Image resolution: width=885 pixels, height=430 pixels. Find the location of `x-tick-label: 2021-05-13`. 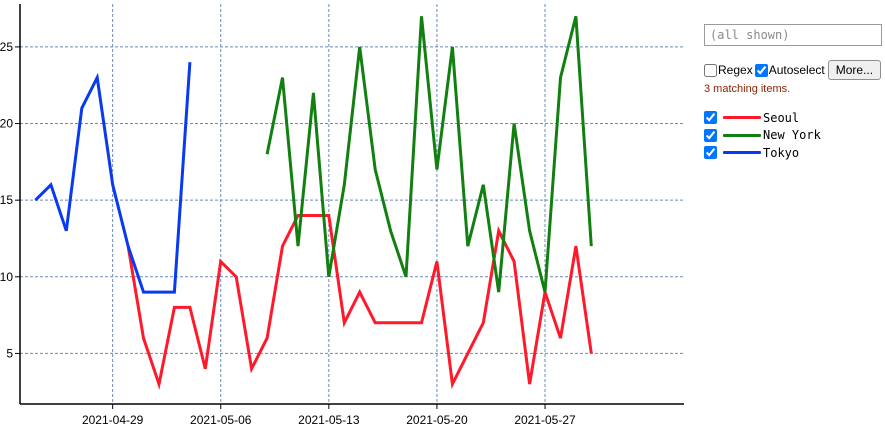

x-tick-label: 2021-05-13 is located at coordinates (329, 420).